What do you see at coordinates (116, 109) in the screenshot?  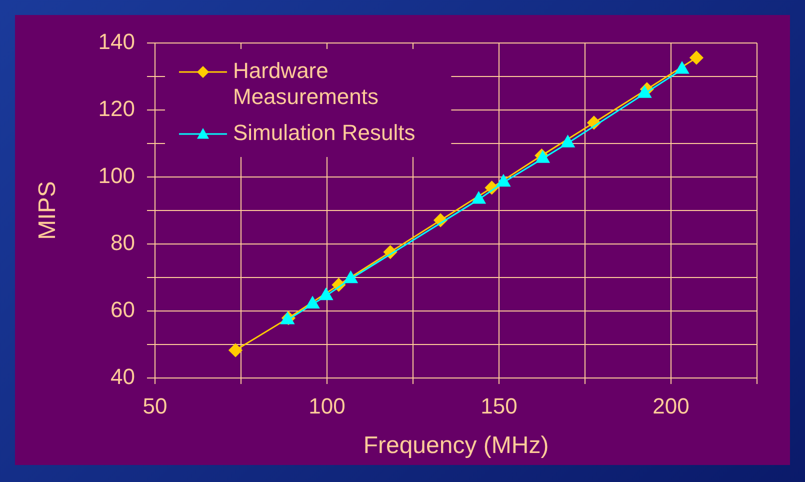 I see `y-tick-label: 120` at bounding box center [116, 109].